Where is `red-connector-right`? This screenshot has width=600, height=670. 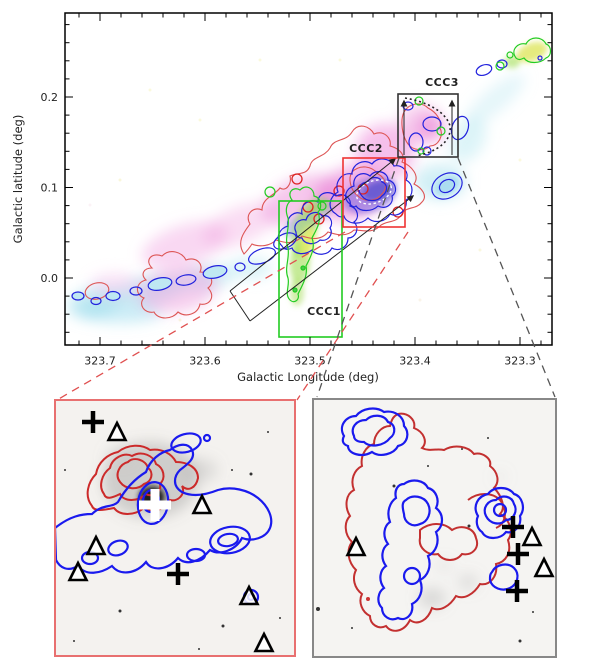 red-connector-right is located at coordinates (352, 316).